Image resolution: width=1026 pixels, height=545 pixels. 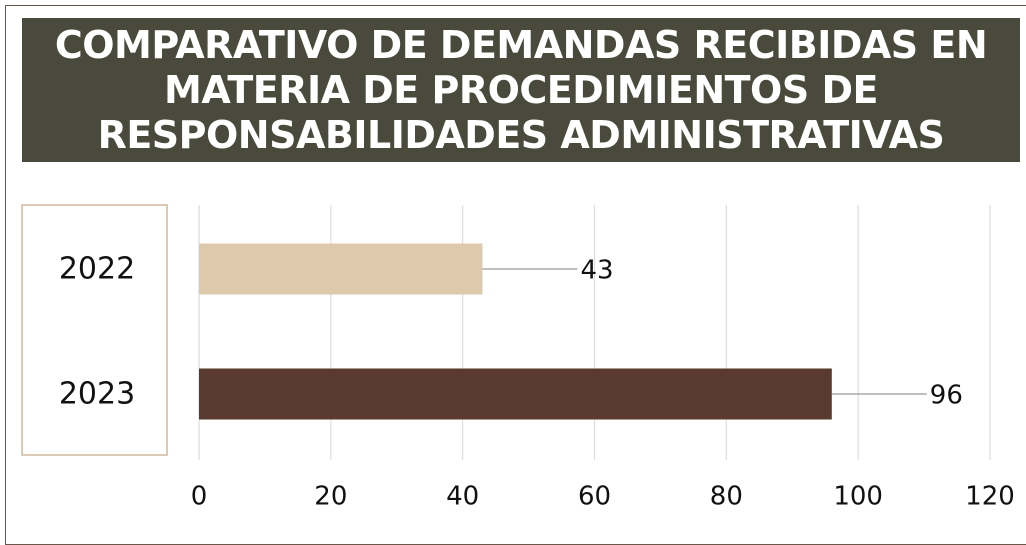 What do you see at coordinates (330, 497) in the screenshot?
I see `x-tick-label: 20` at bounding box center [330, 497].